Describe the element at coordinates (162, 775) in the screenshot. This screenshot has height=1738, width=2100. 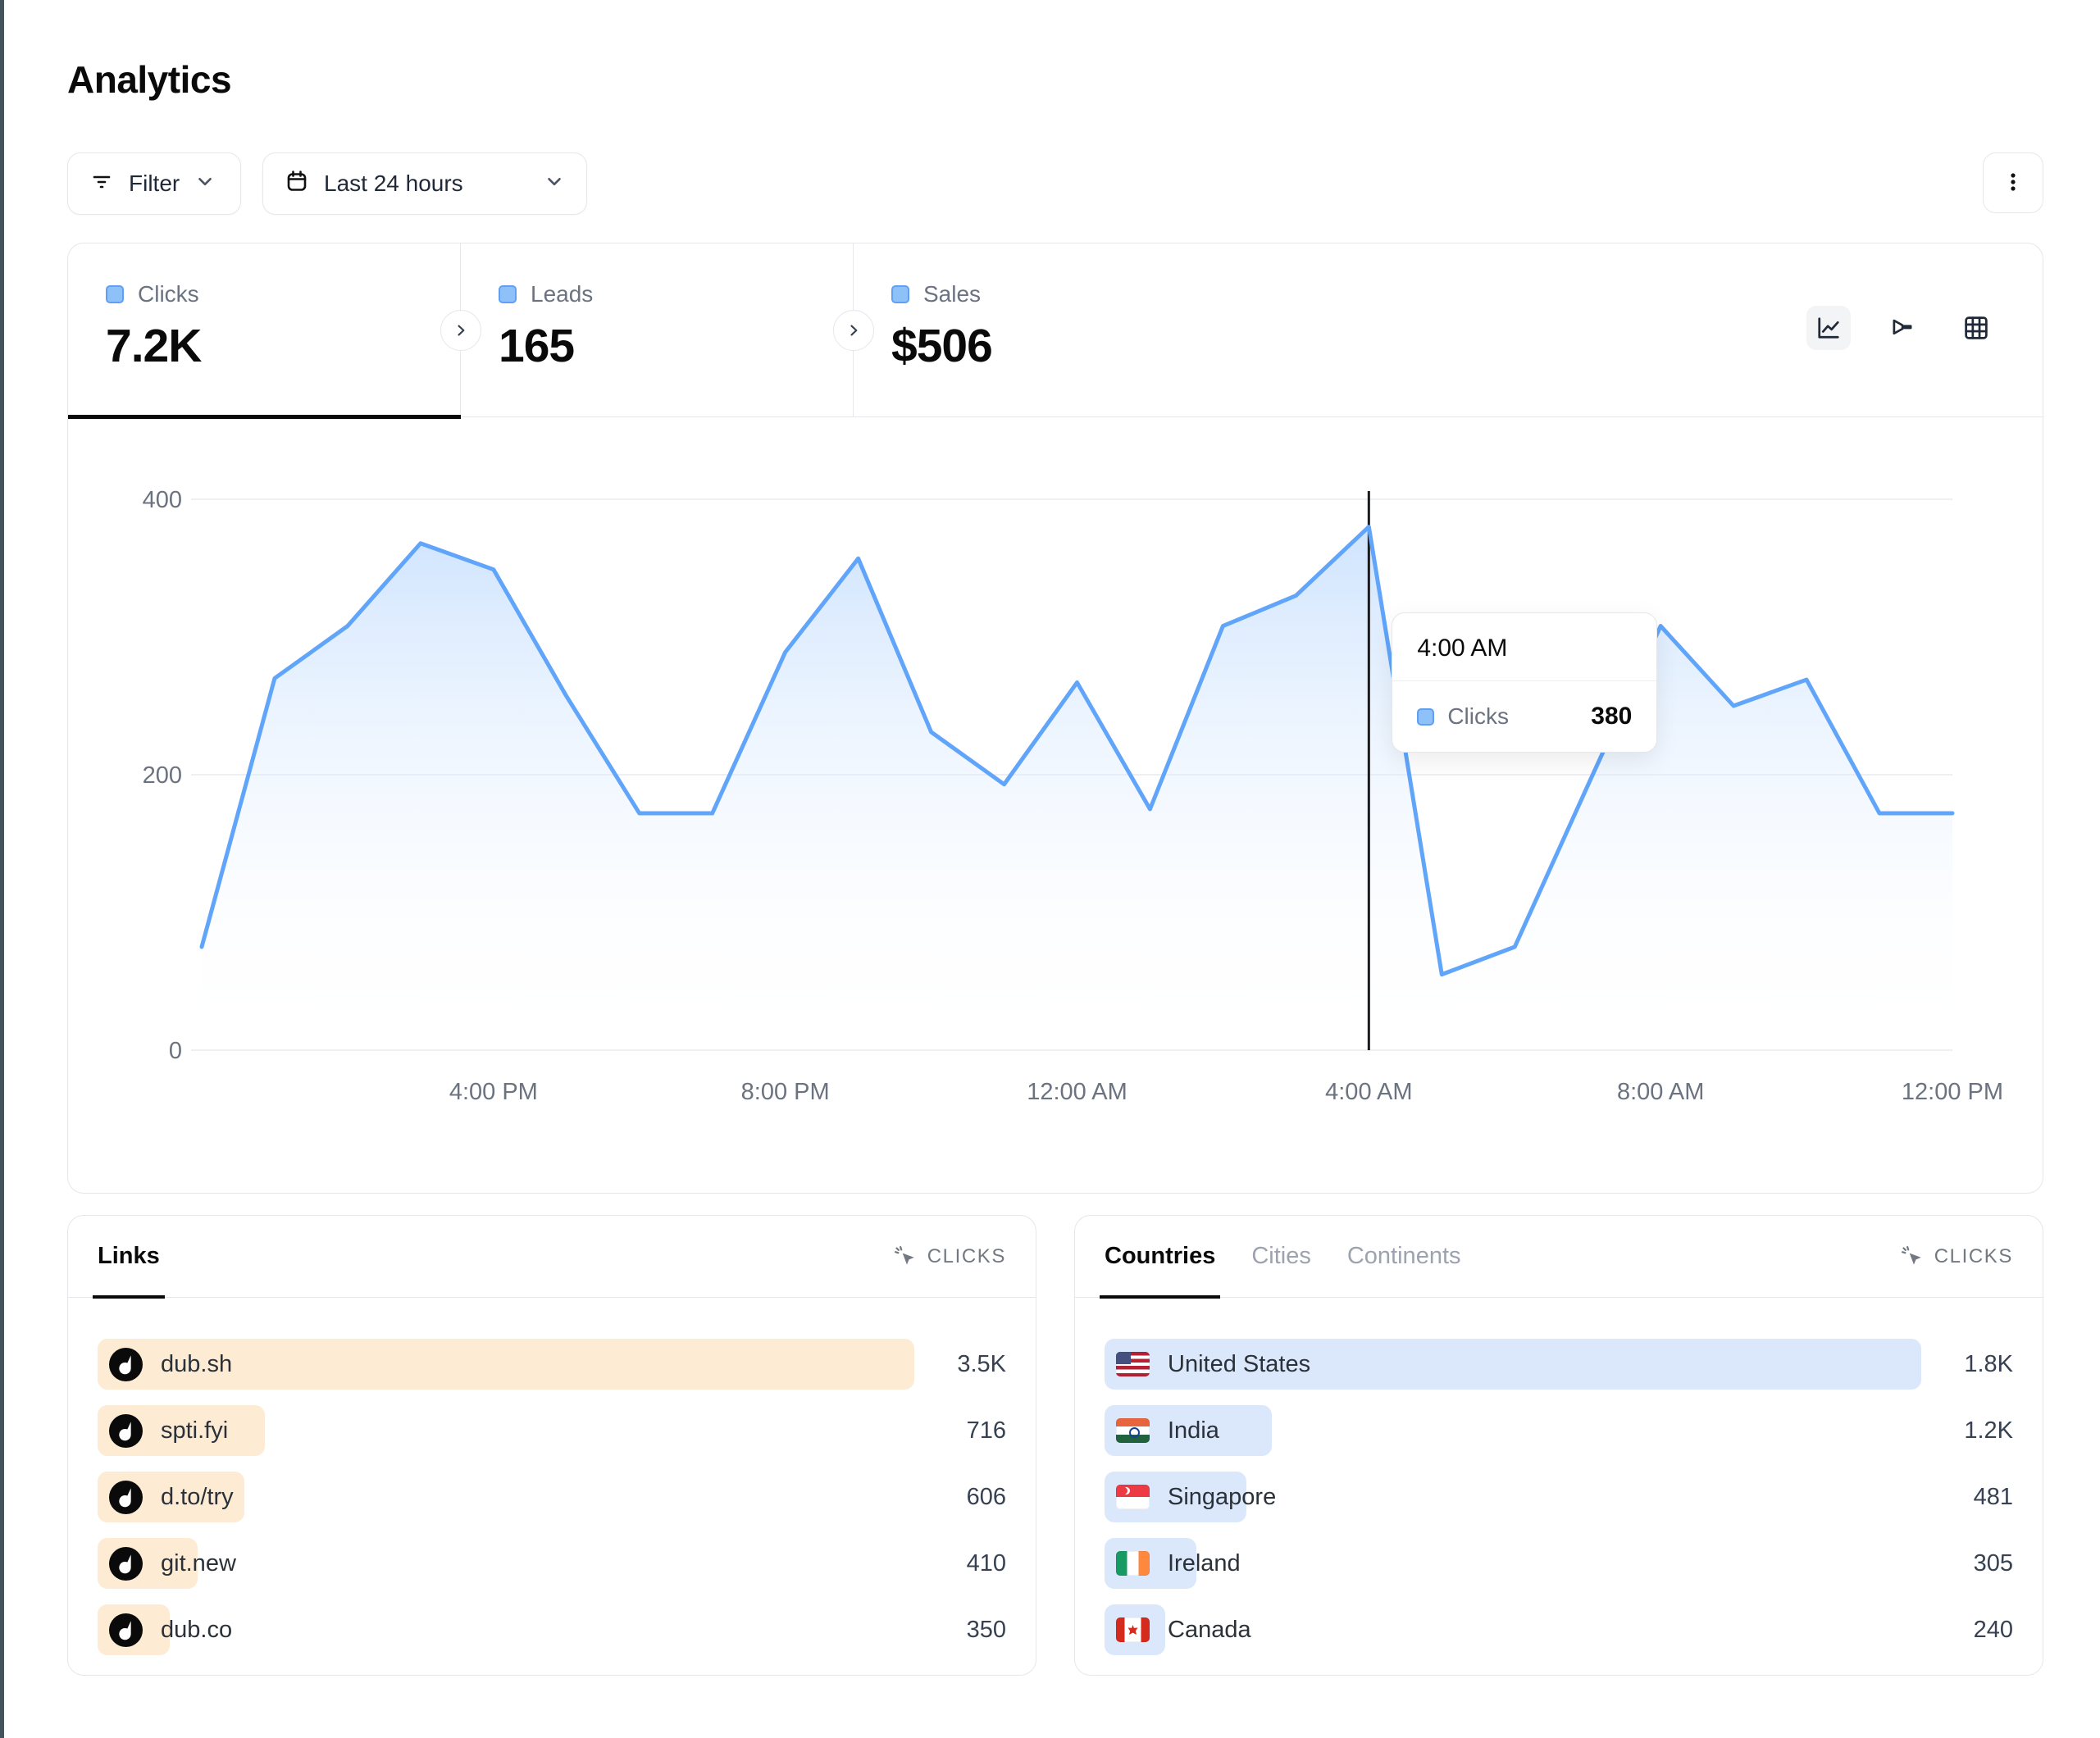
I see `svg-text: 200` at that location.